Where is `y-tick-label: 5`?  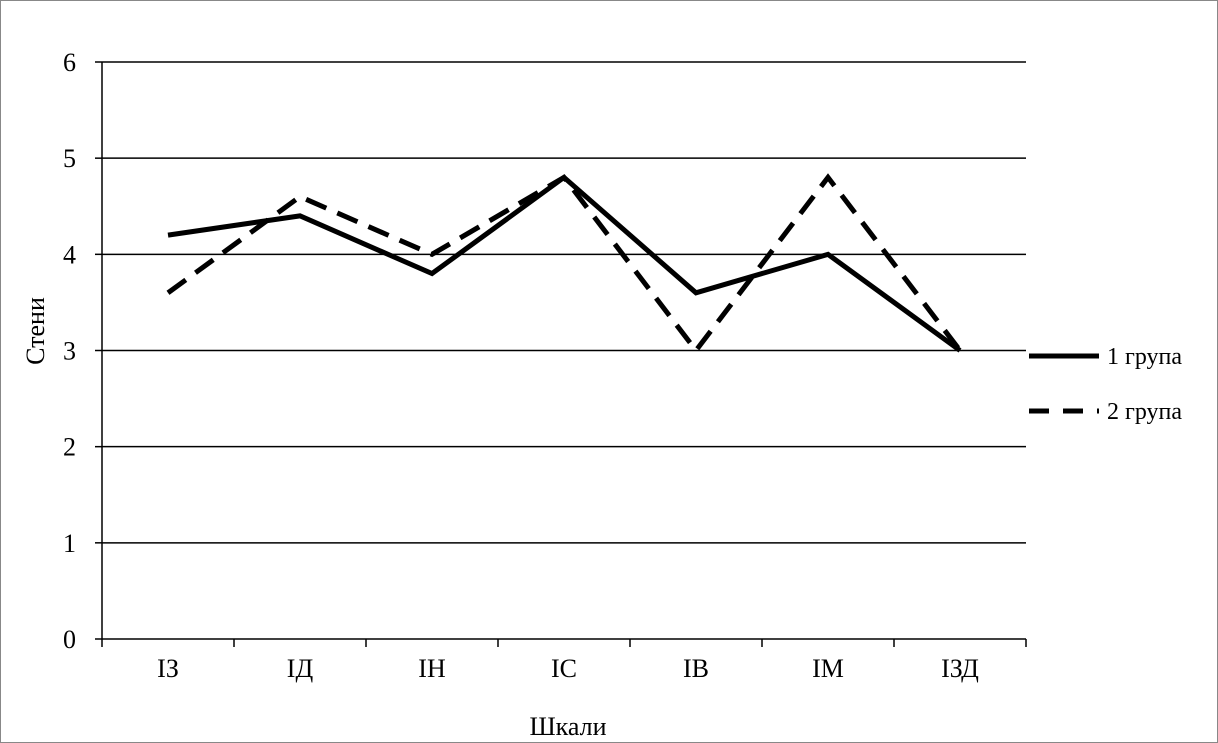
y-tick-label: 5 is located at coordinates (69, 158).